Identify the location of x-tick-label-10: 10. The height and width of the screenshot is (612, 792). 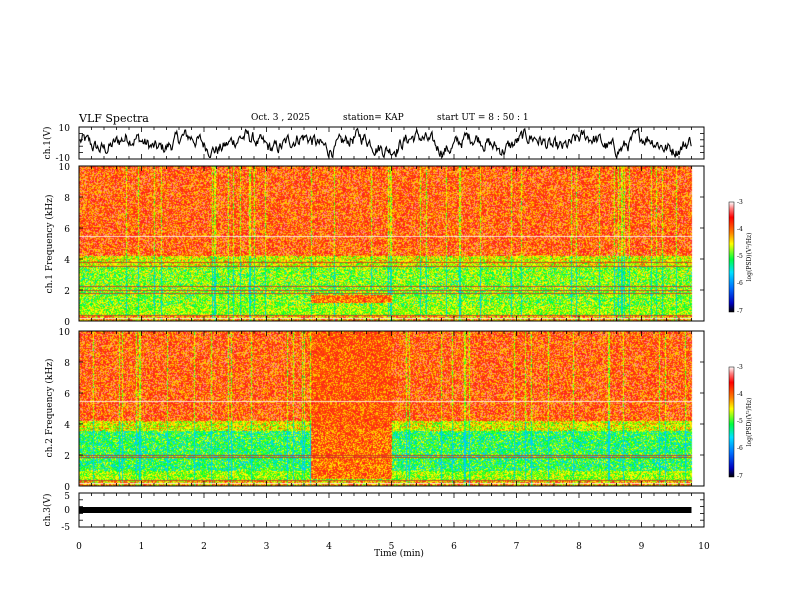
(704, 547).